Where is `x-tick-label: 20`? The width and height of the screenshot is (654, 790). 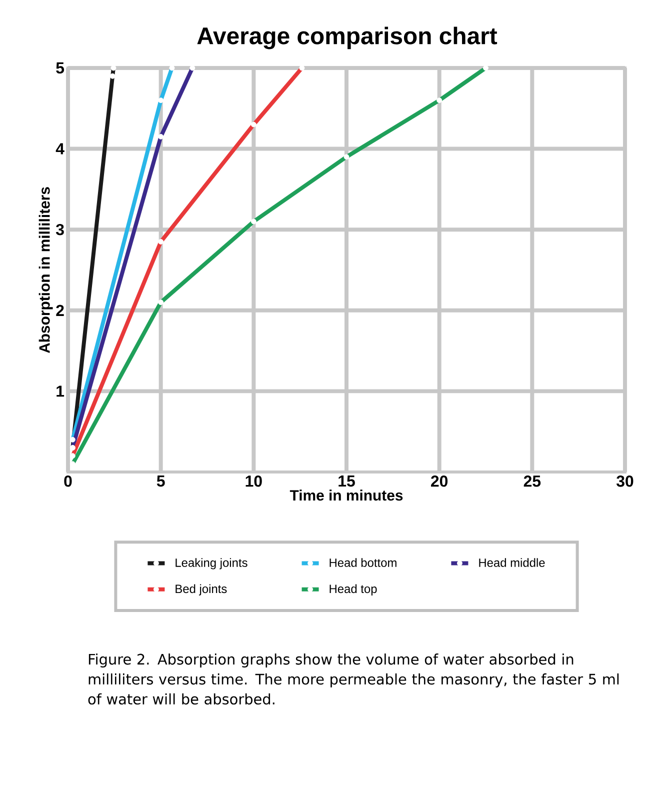 x-tick-label: 20 is located at coordinates (439, 481).